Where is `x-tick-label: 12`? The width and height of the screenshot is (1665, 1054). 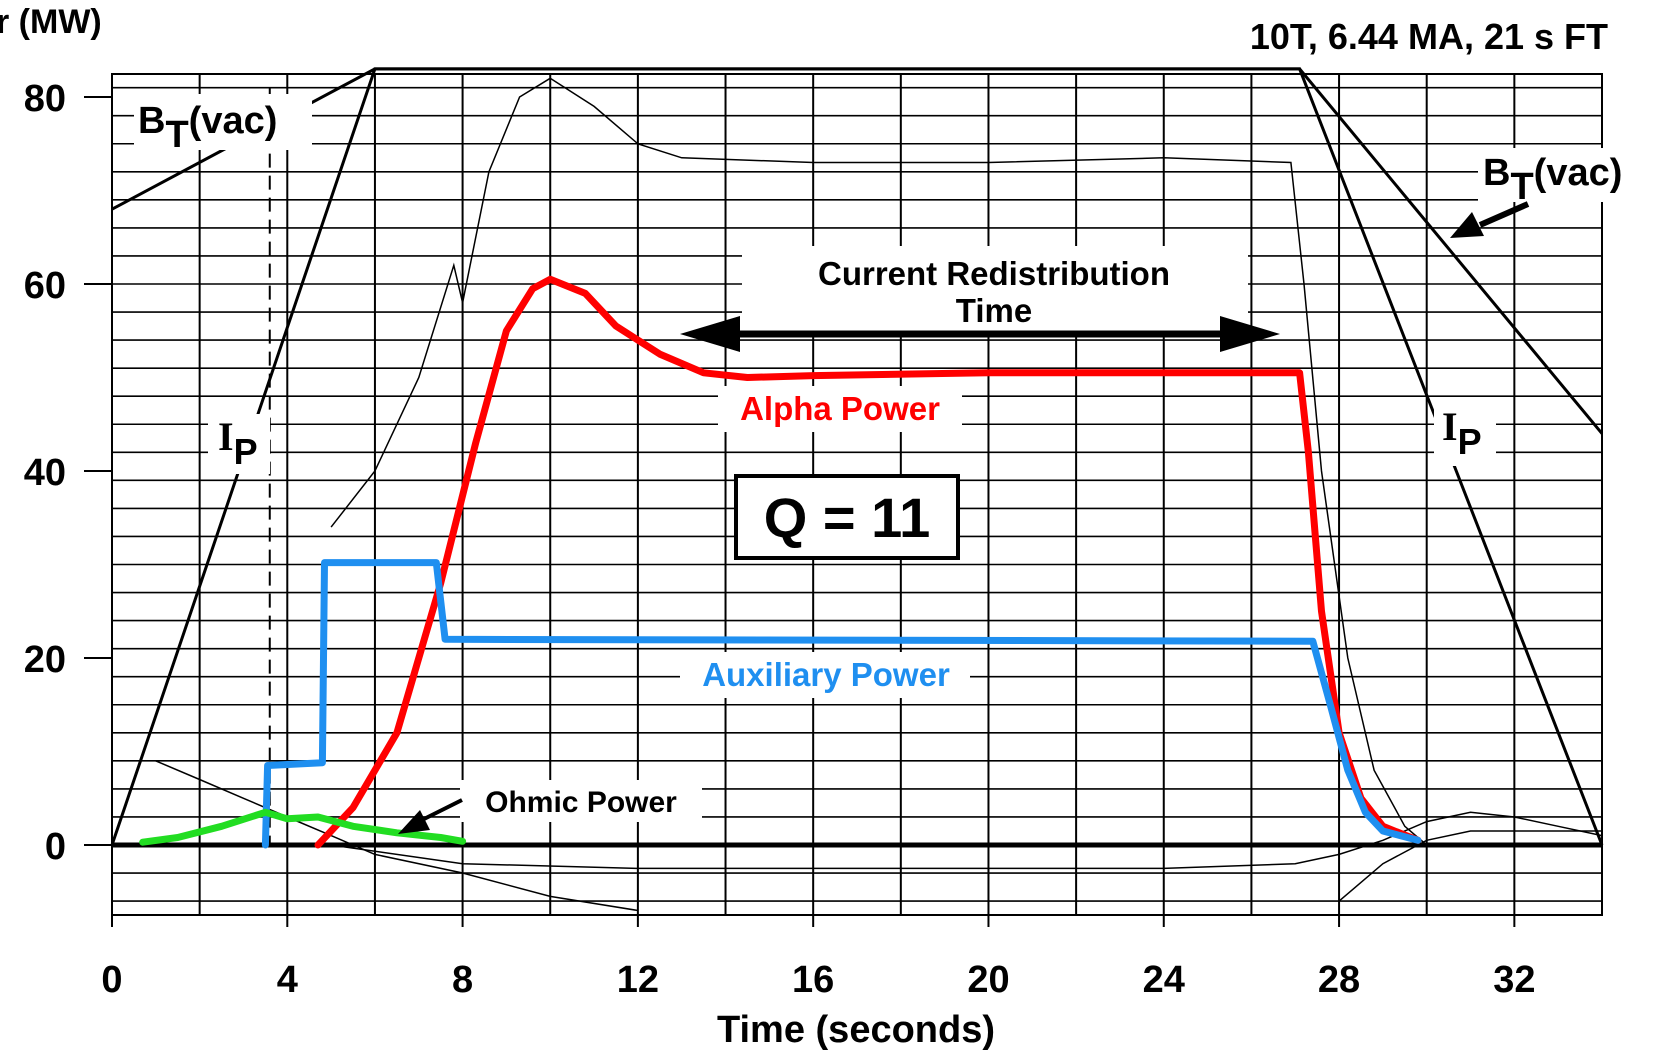
x-tick-label: 12 is located at coordinates (638, 980).